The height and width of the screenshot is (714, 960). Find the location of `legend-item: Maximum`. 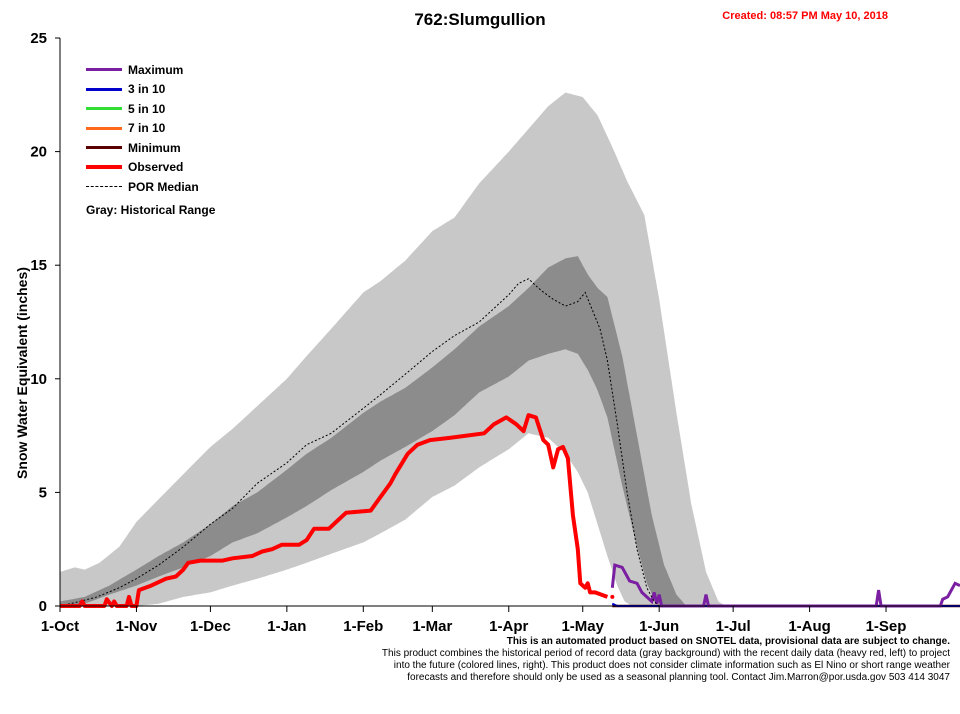

legend-item: Maximum is located at coordinates (150, 70).